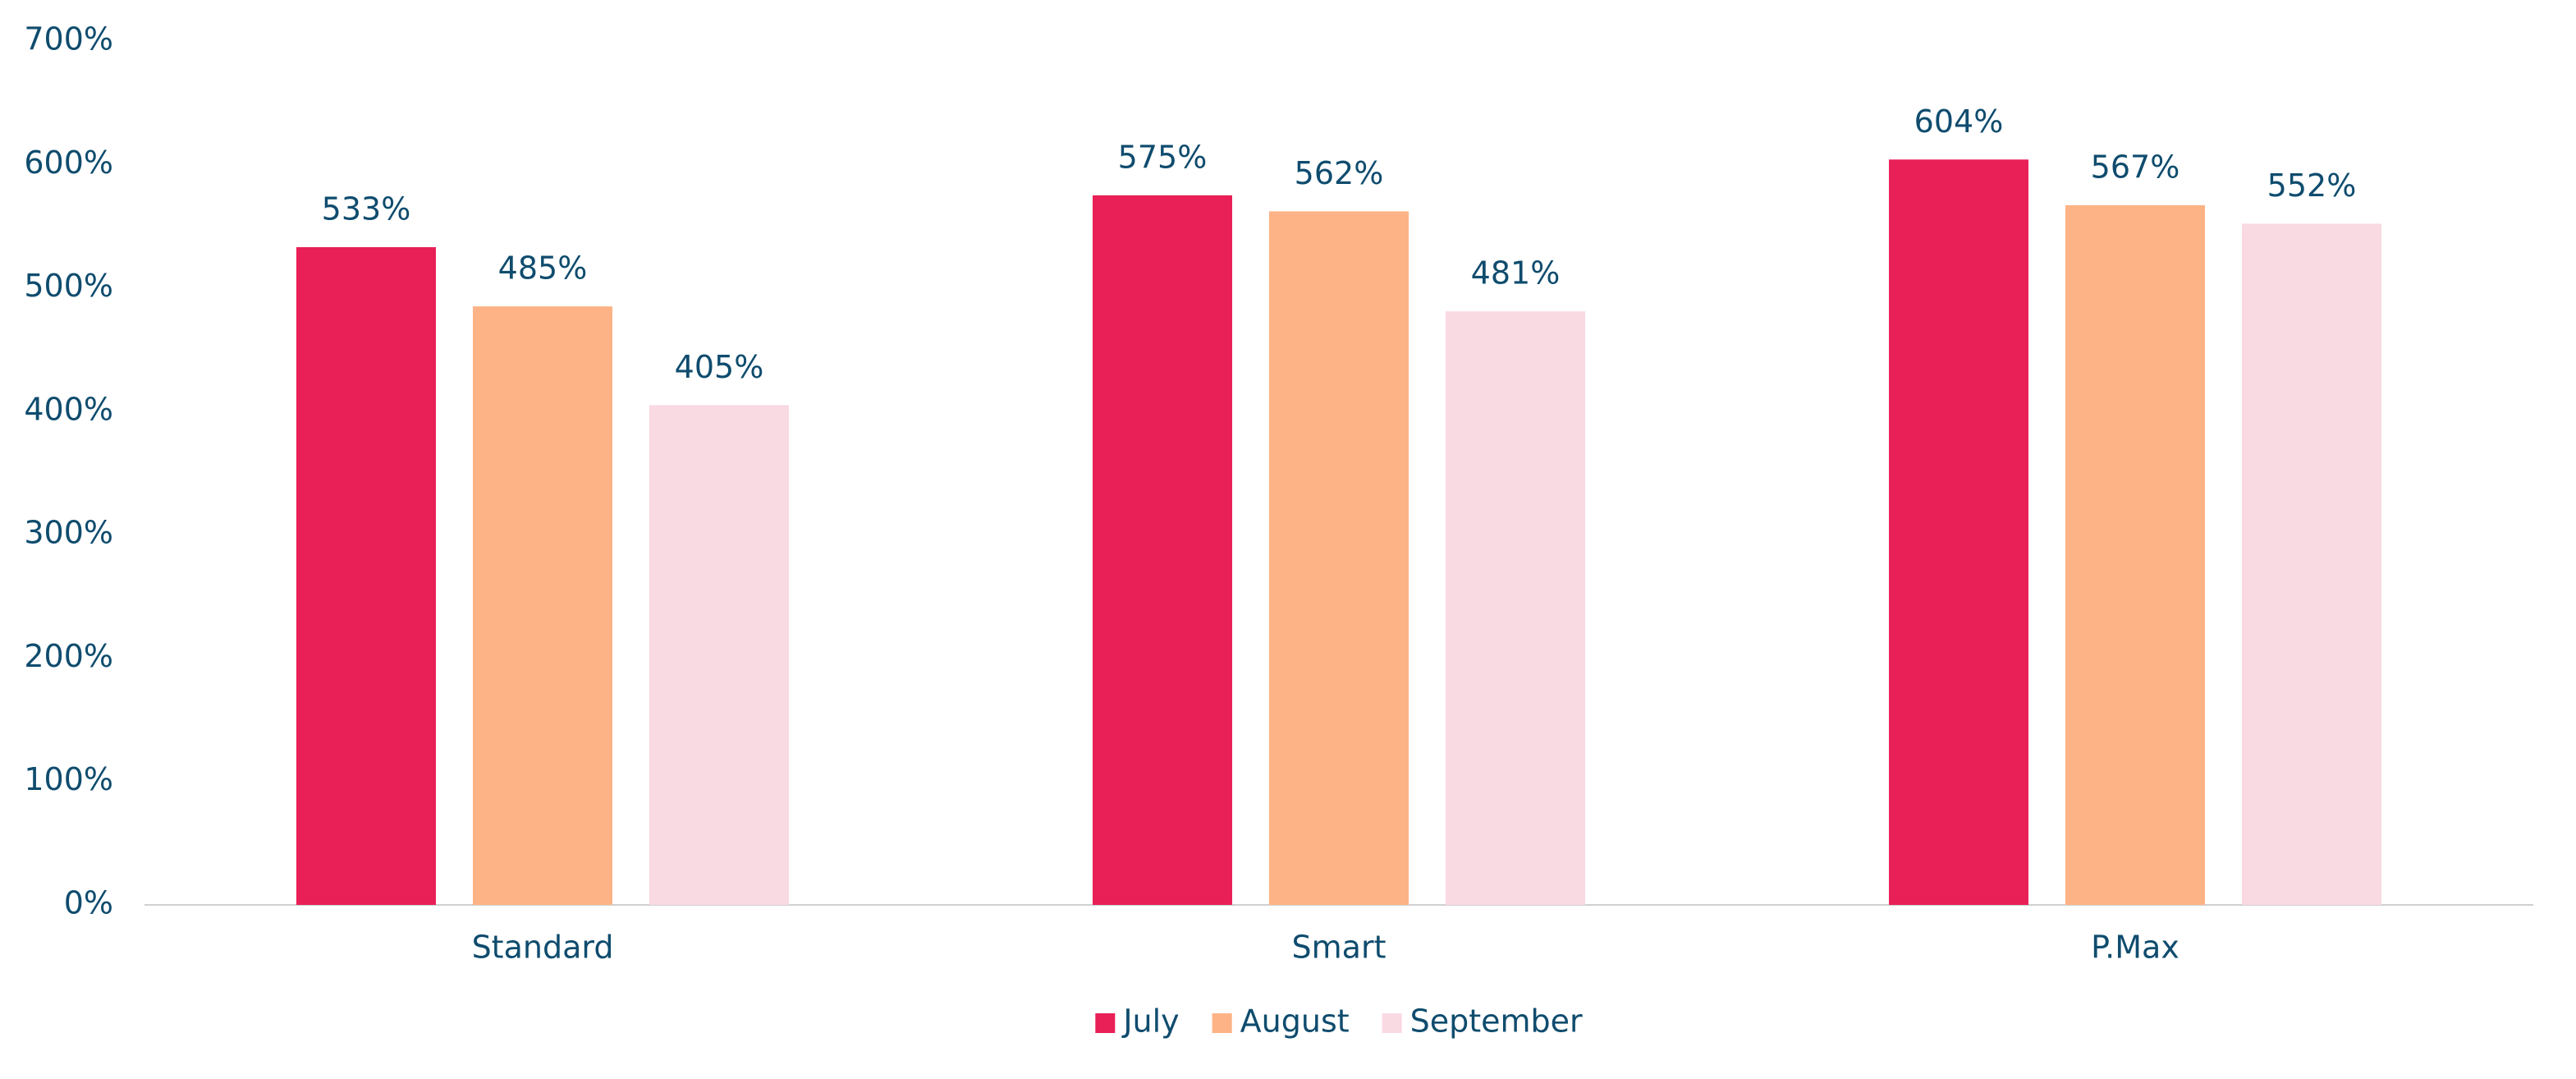 This screenshot has width=2576, height=1079. I want to click on data-label: 575%, so click(1163, 157).